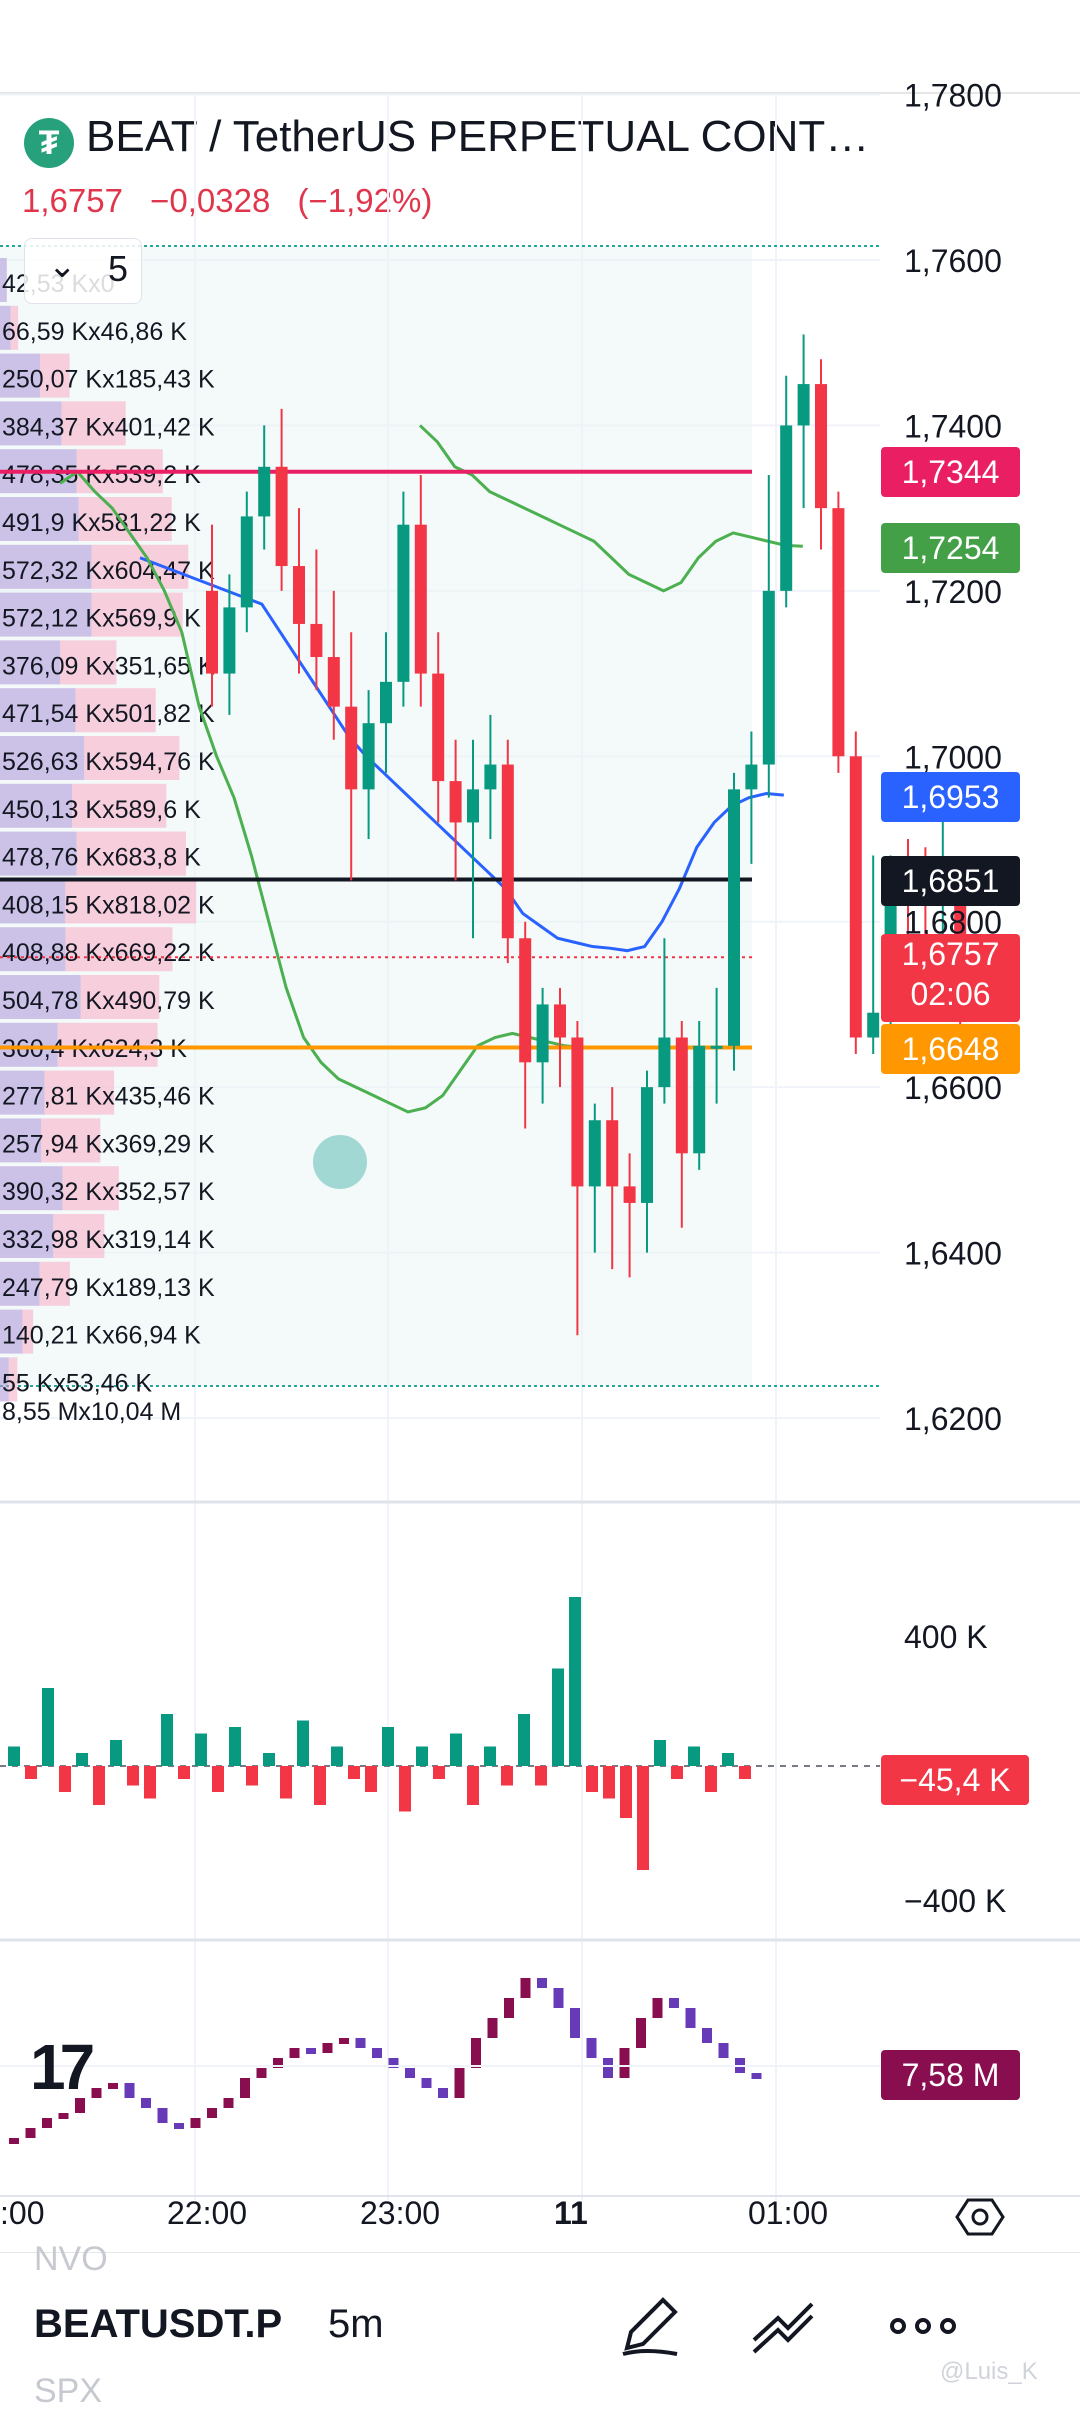  I want to click on pencil-icon, so click(650, 2325).